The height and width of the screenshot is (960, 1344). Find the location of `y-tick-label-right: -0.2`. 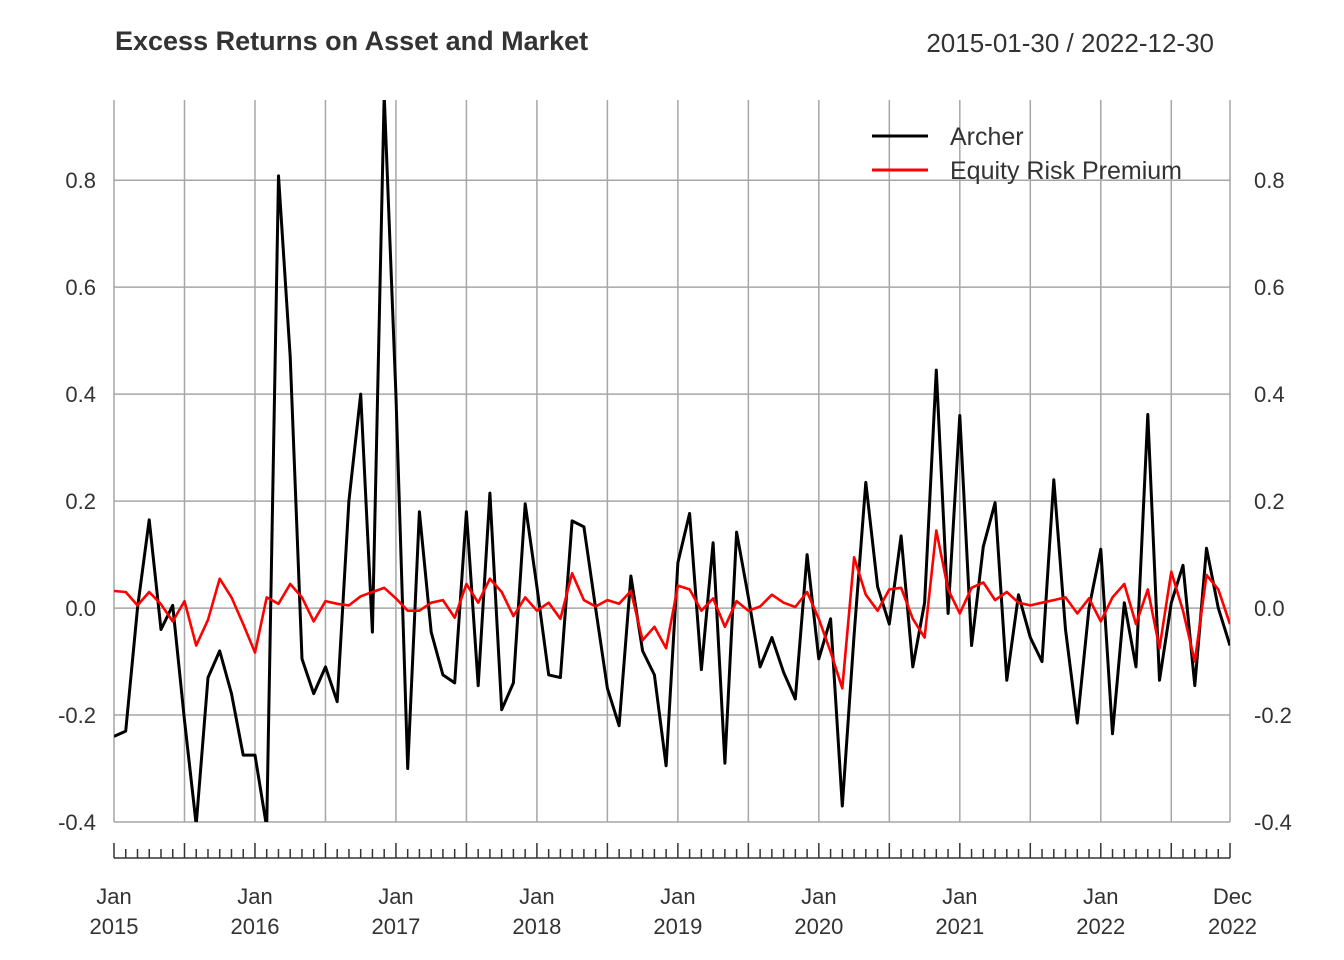

y-tick-label-right: -0.2 is located at coordinates (1273, 715).